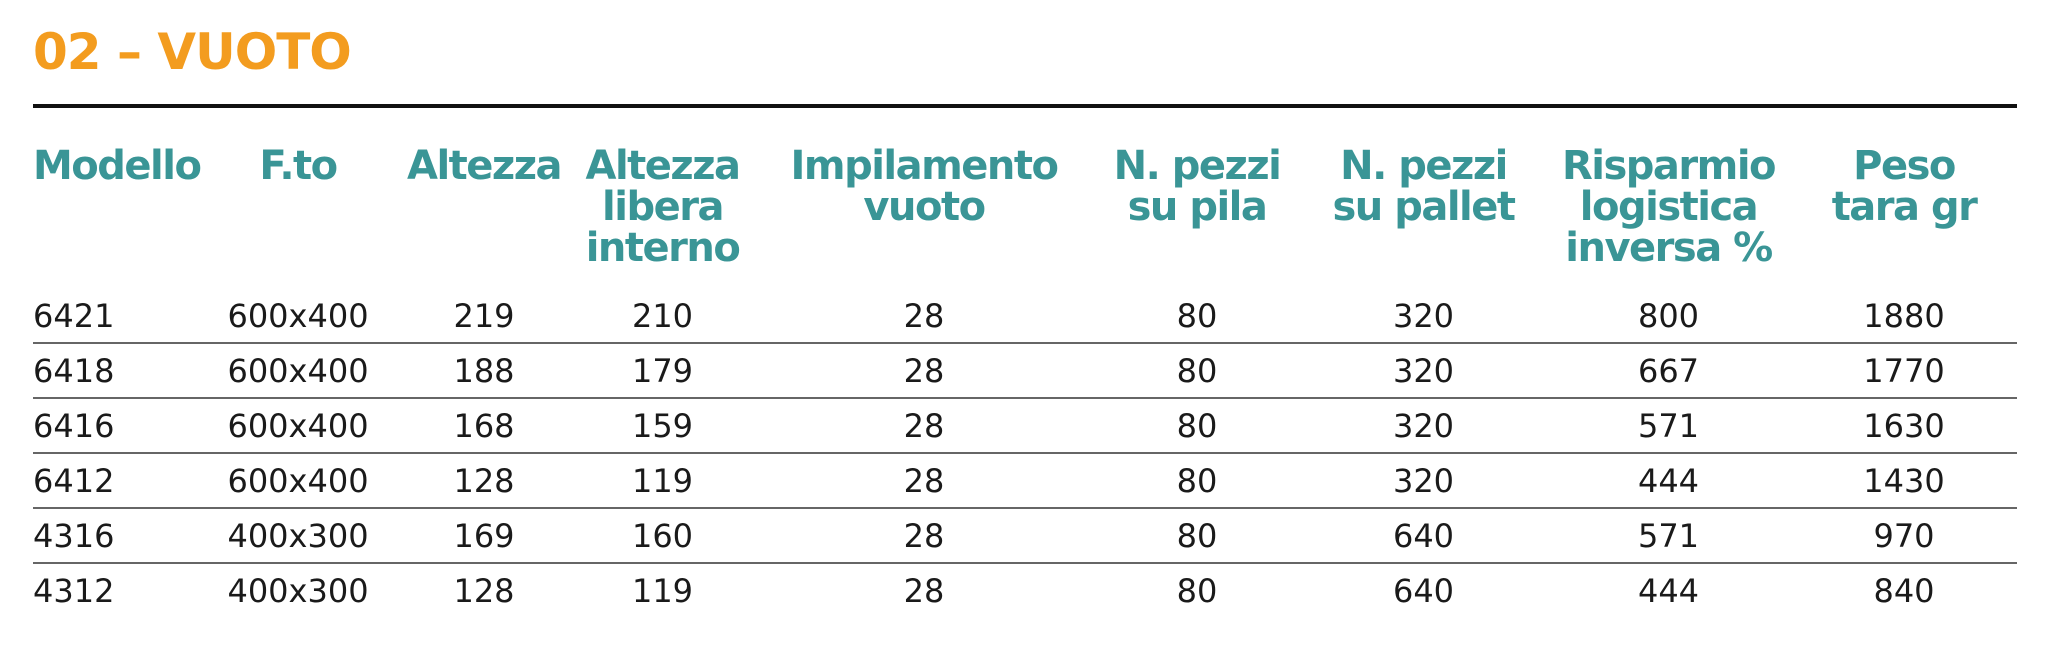 The width and height of the screenshot is (2056, 657). What do you see at coordinates (115, 425) in the screenshot?
I see `cell-modello: 6416` at bounding box center [115, 425].